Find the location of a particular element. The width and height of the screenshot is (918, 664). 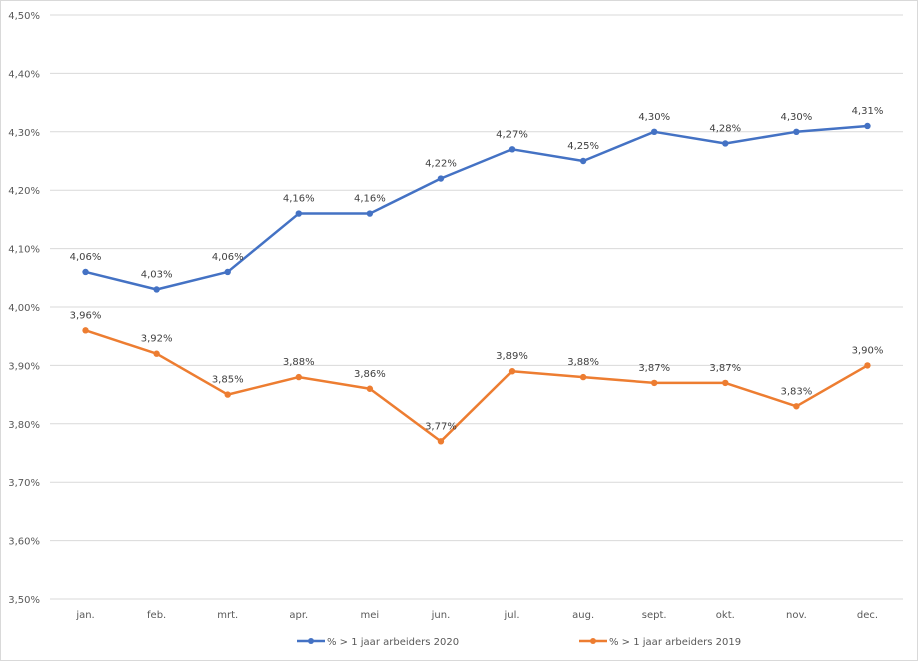

x-tick-label: mrt. is located at coordinates (227, 615).